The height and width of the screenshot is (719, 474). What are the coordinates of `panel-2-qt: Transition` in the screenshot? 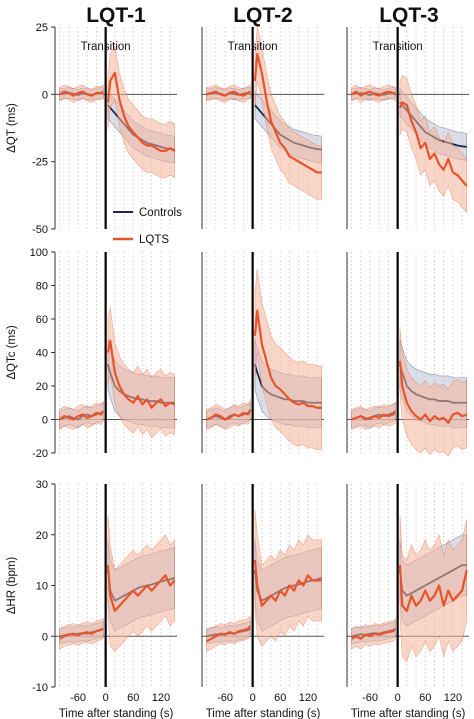 It's located at (262, 127).